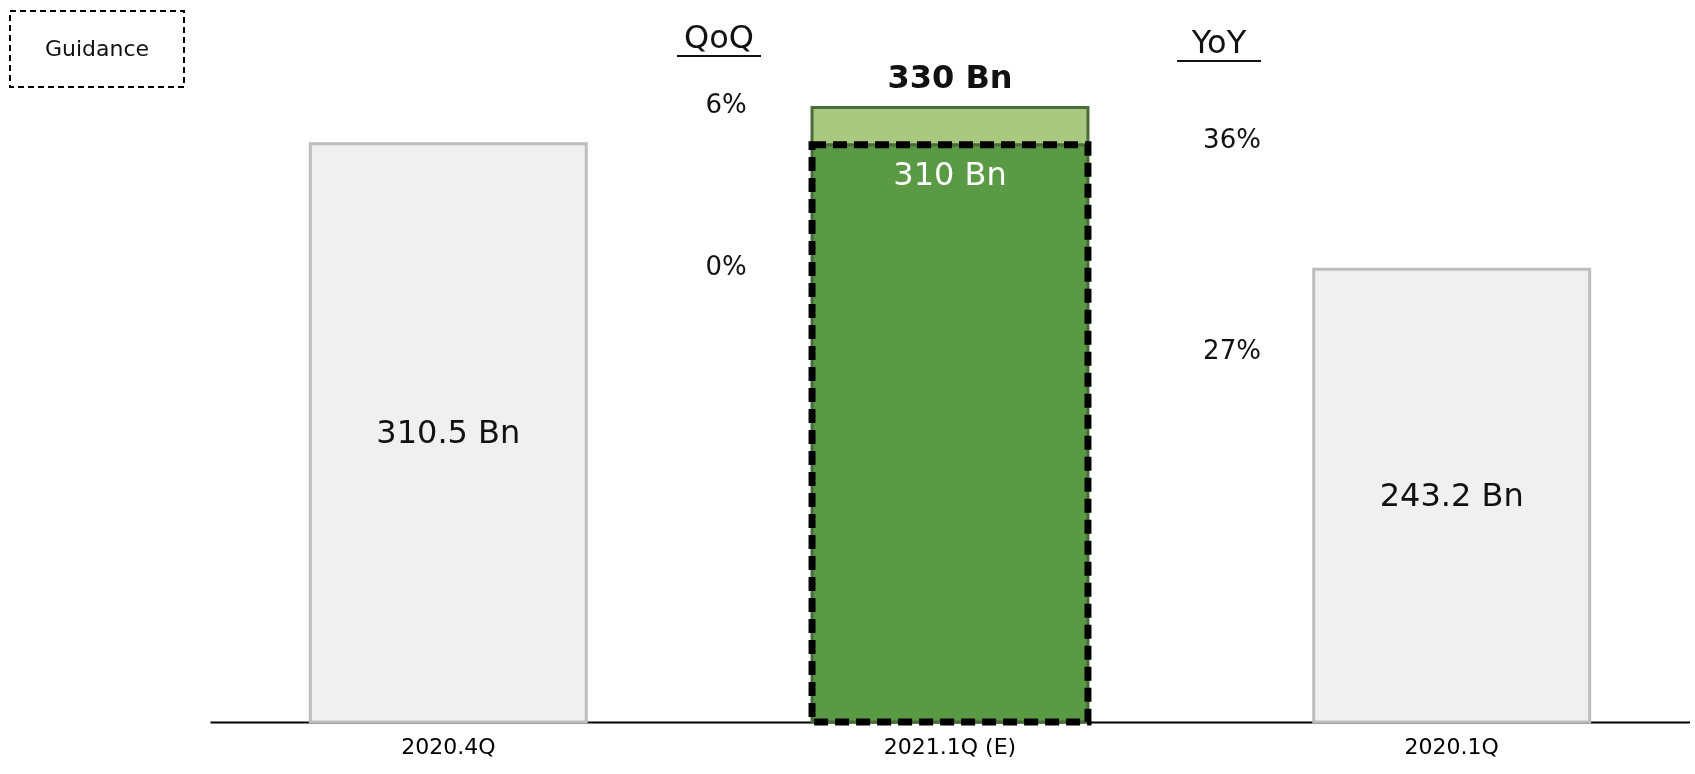  I want to click on data-label: 310 Bn, so click(950, 173).